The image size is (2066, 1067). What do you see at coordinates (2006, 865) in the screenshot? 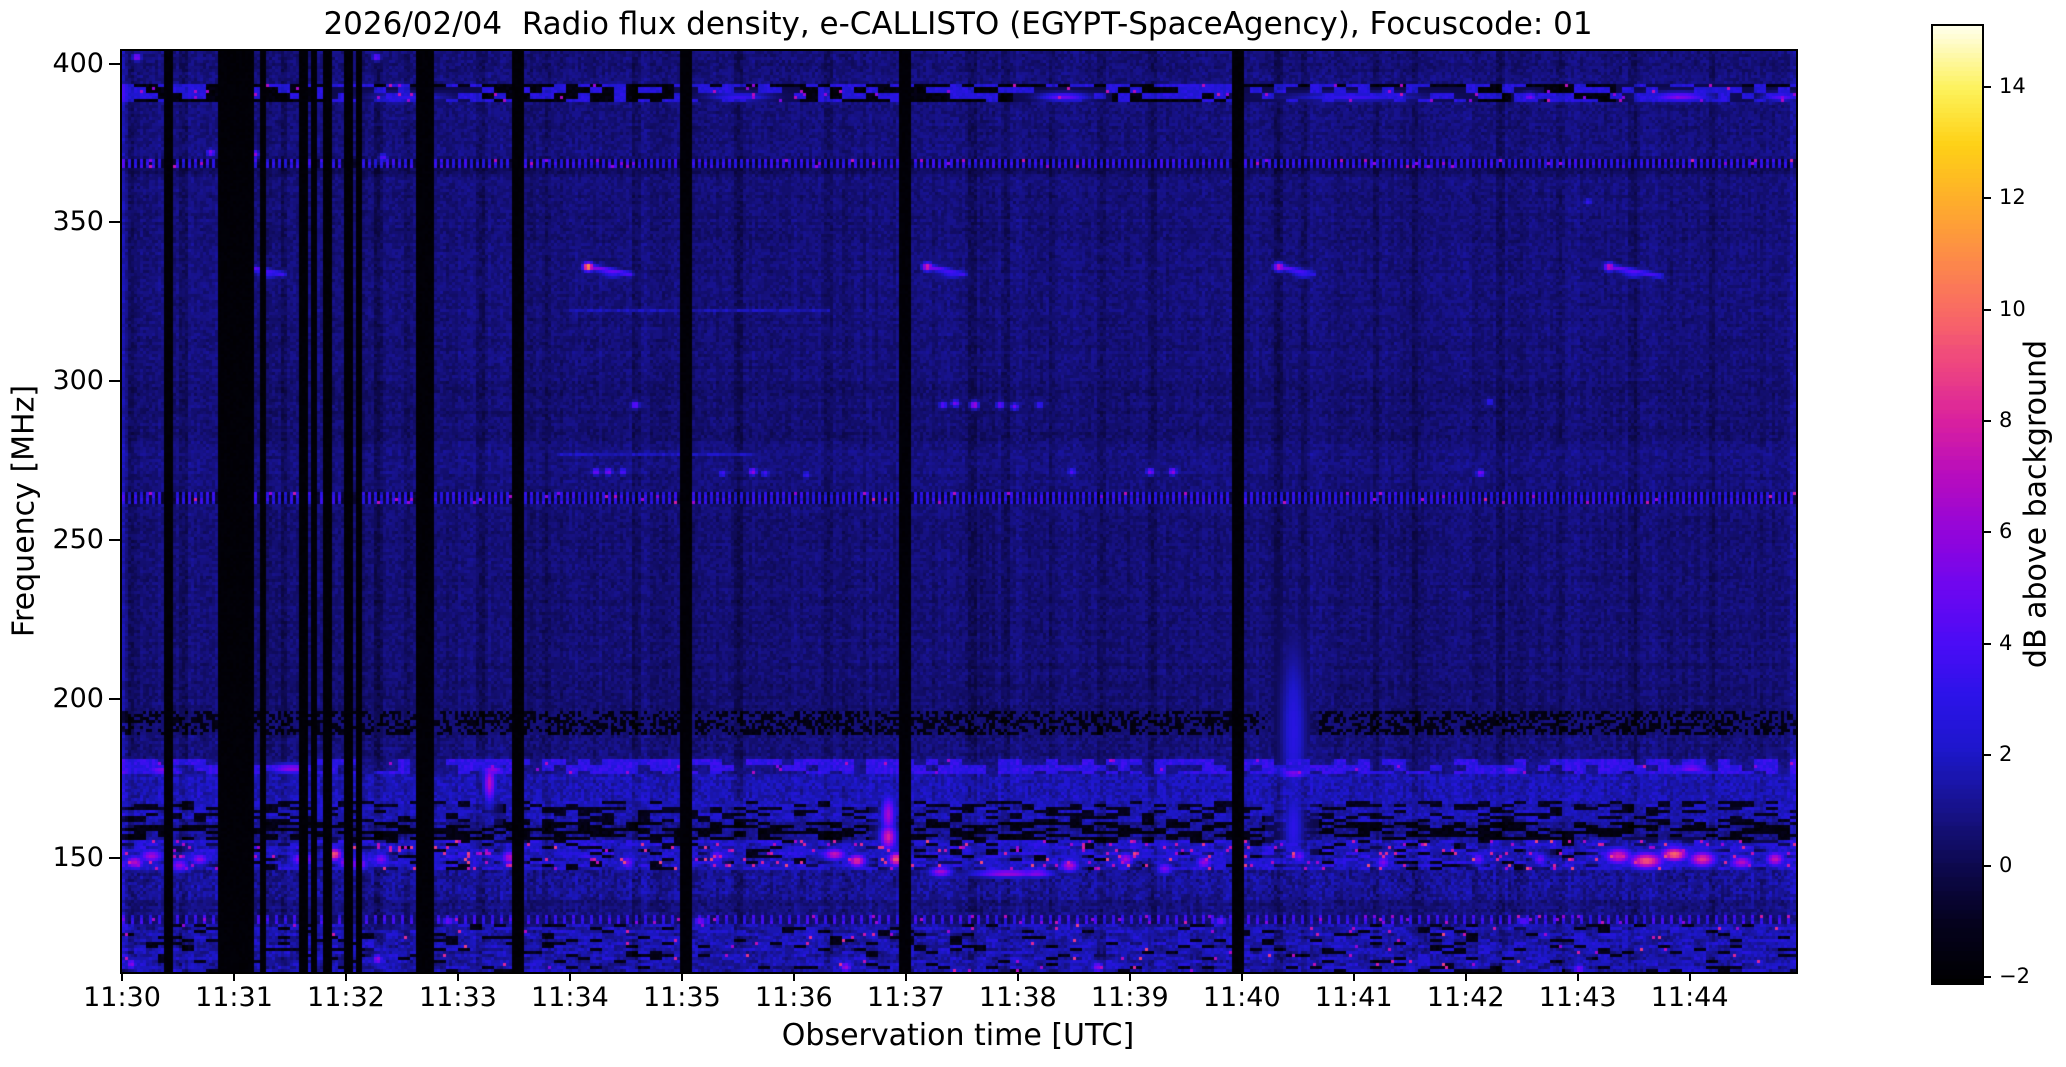
I see `colorbar-tick-label: 0` at bounding box center [2006, 865].